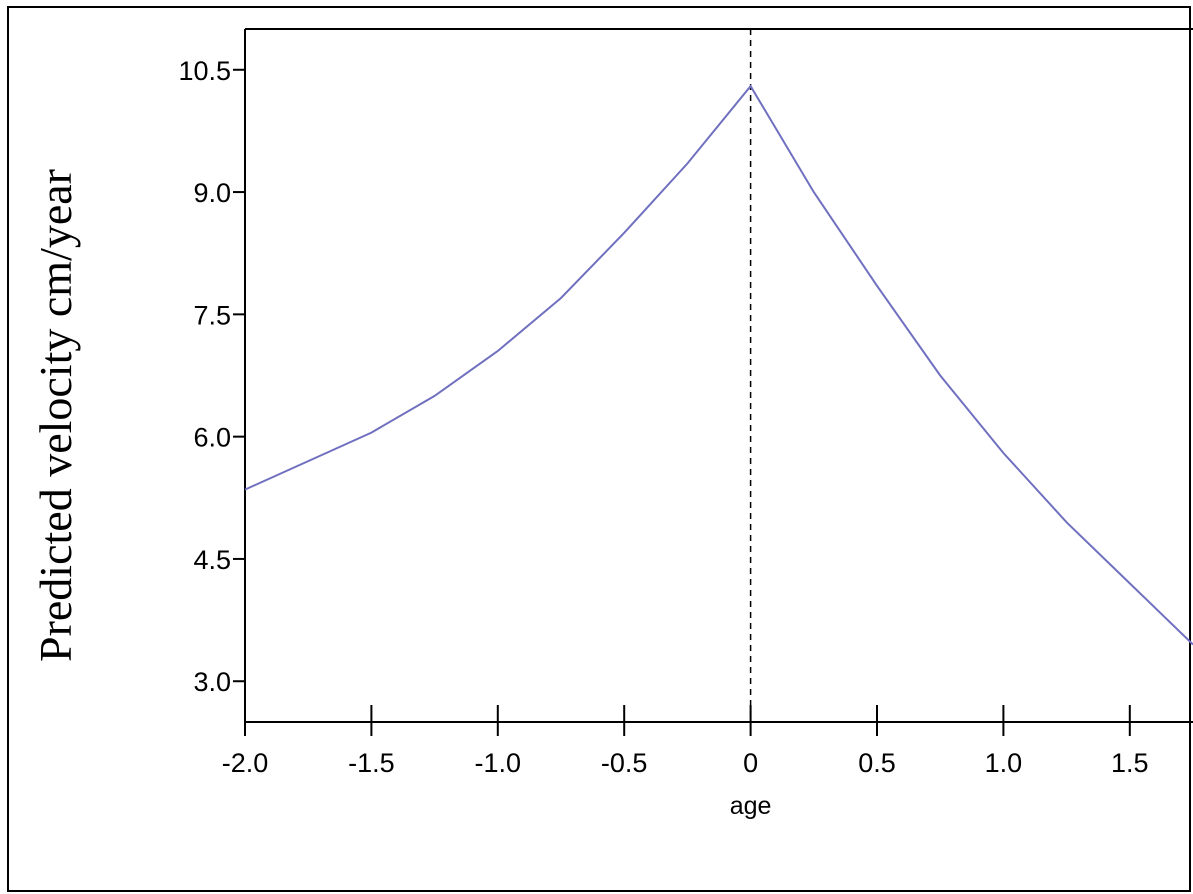 Image resolution: width=1193 pixels, height=894 pixels. What do you see at coordinates (204, 71) in the screenshot?
I see `y-tick-label: 10.5` at bounding box center [204, 71].